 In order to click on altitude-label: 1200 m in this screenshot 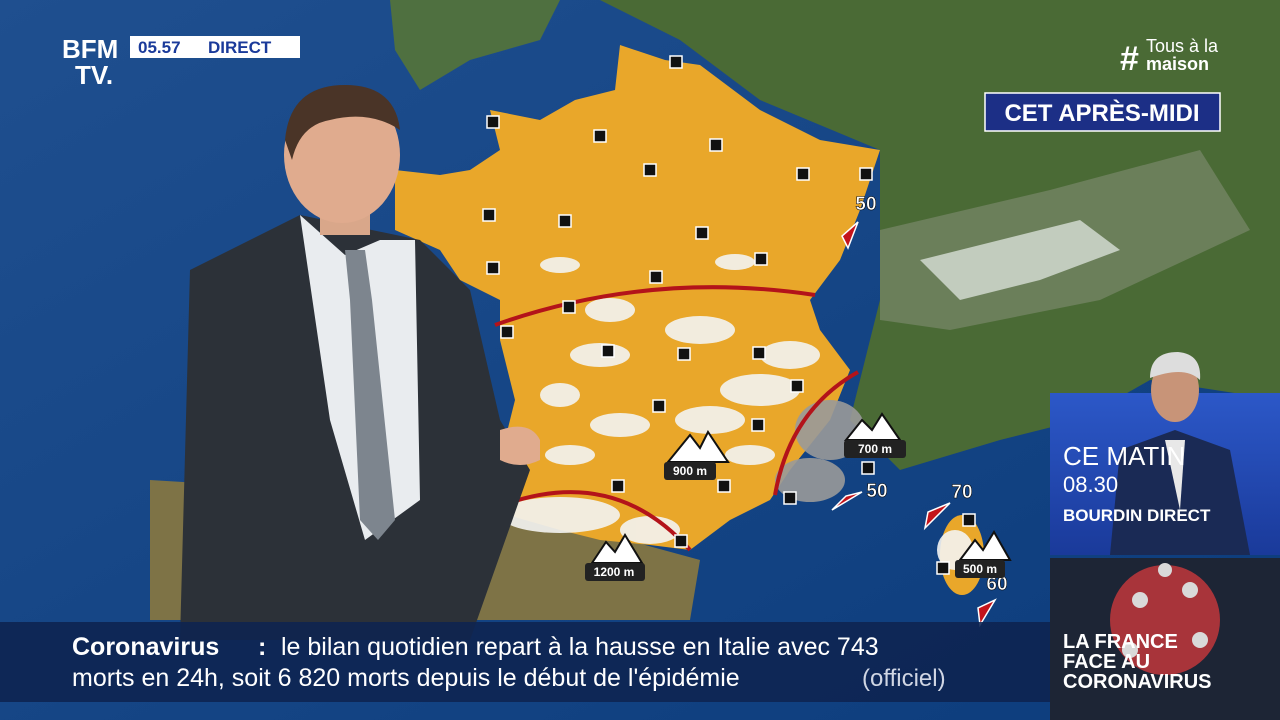, I will do `click(614, 572)`.